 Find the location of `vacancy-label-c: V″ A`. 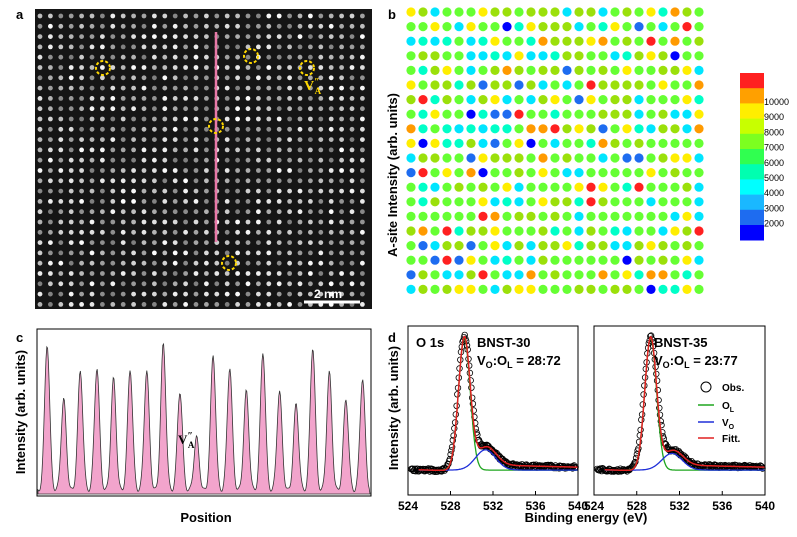

vacancy-label-c: V″ A is located at coordinates (186, 440).